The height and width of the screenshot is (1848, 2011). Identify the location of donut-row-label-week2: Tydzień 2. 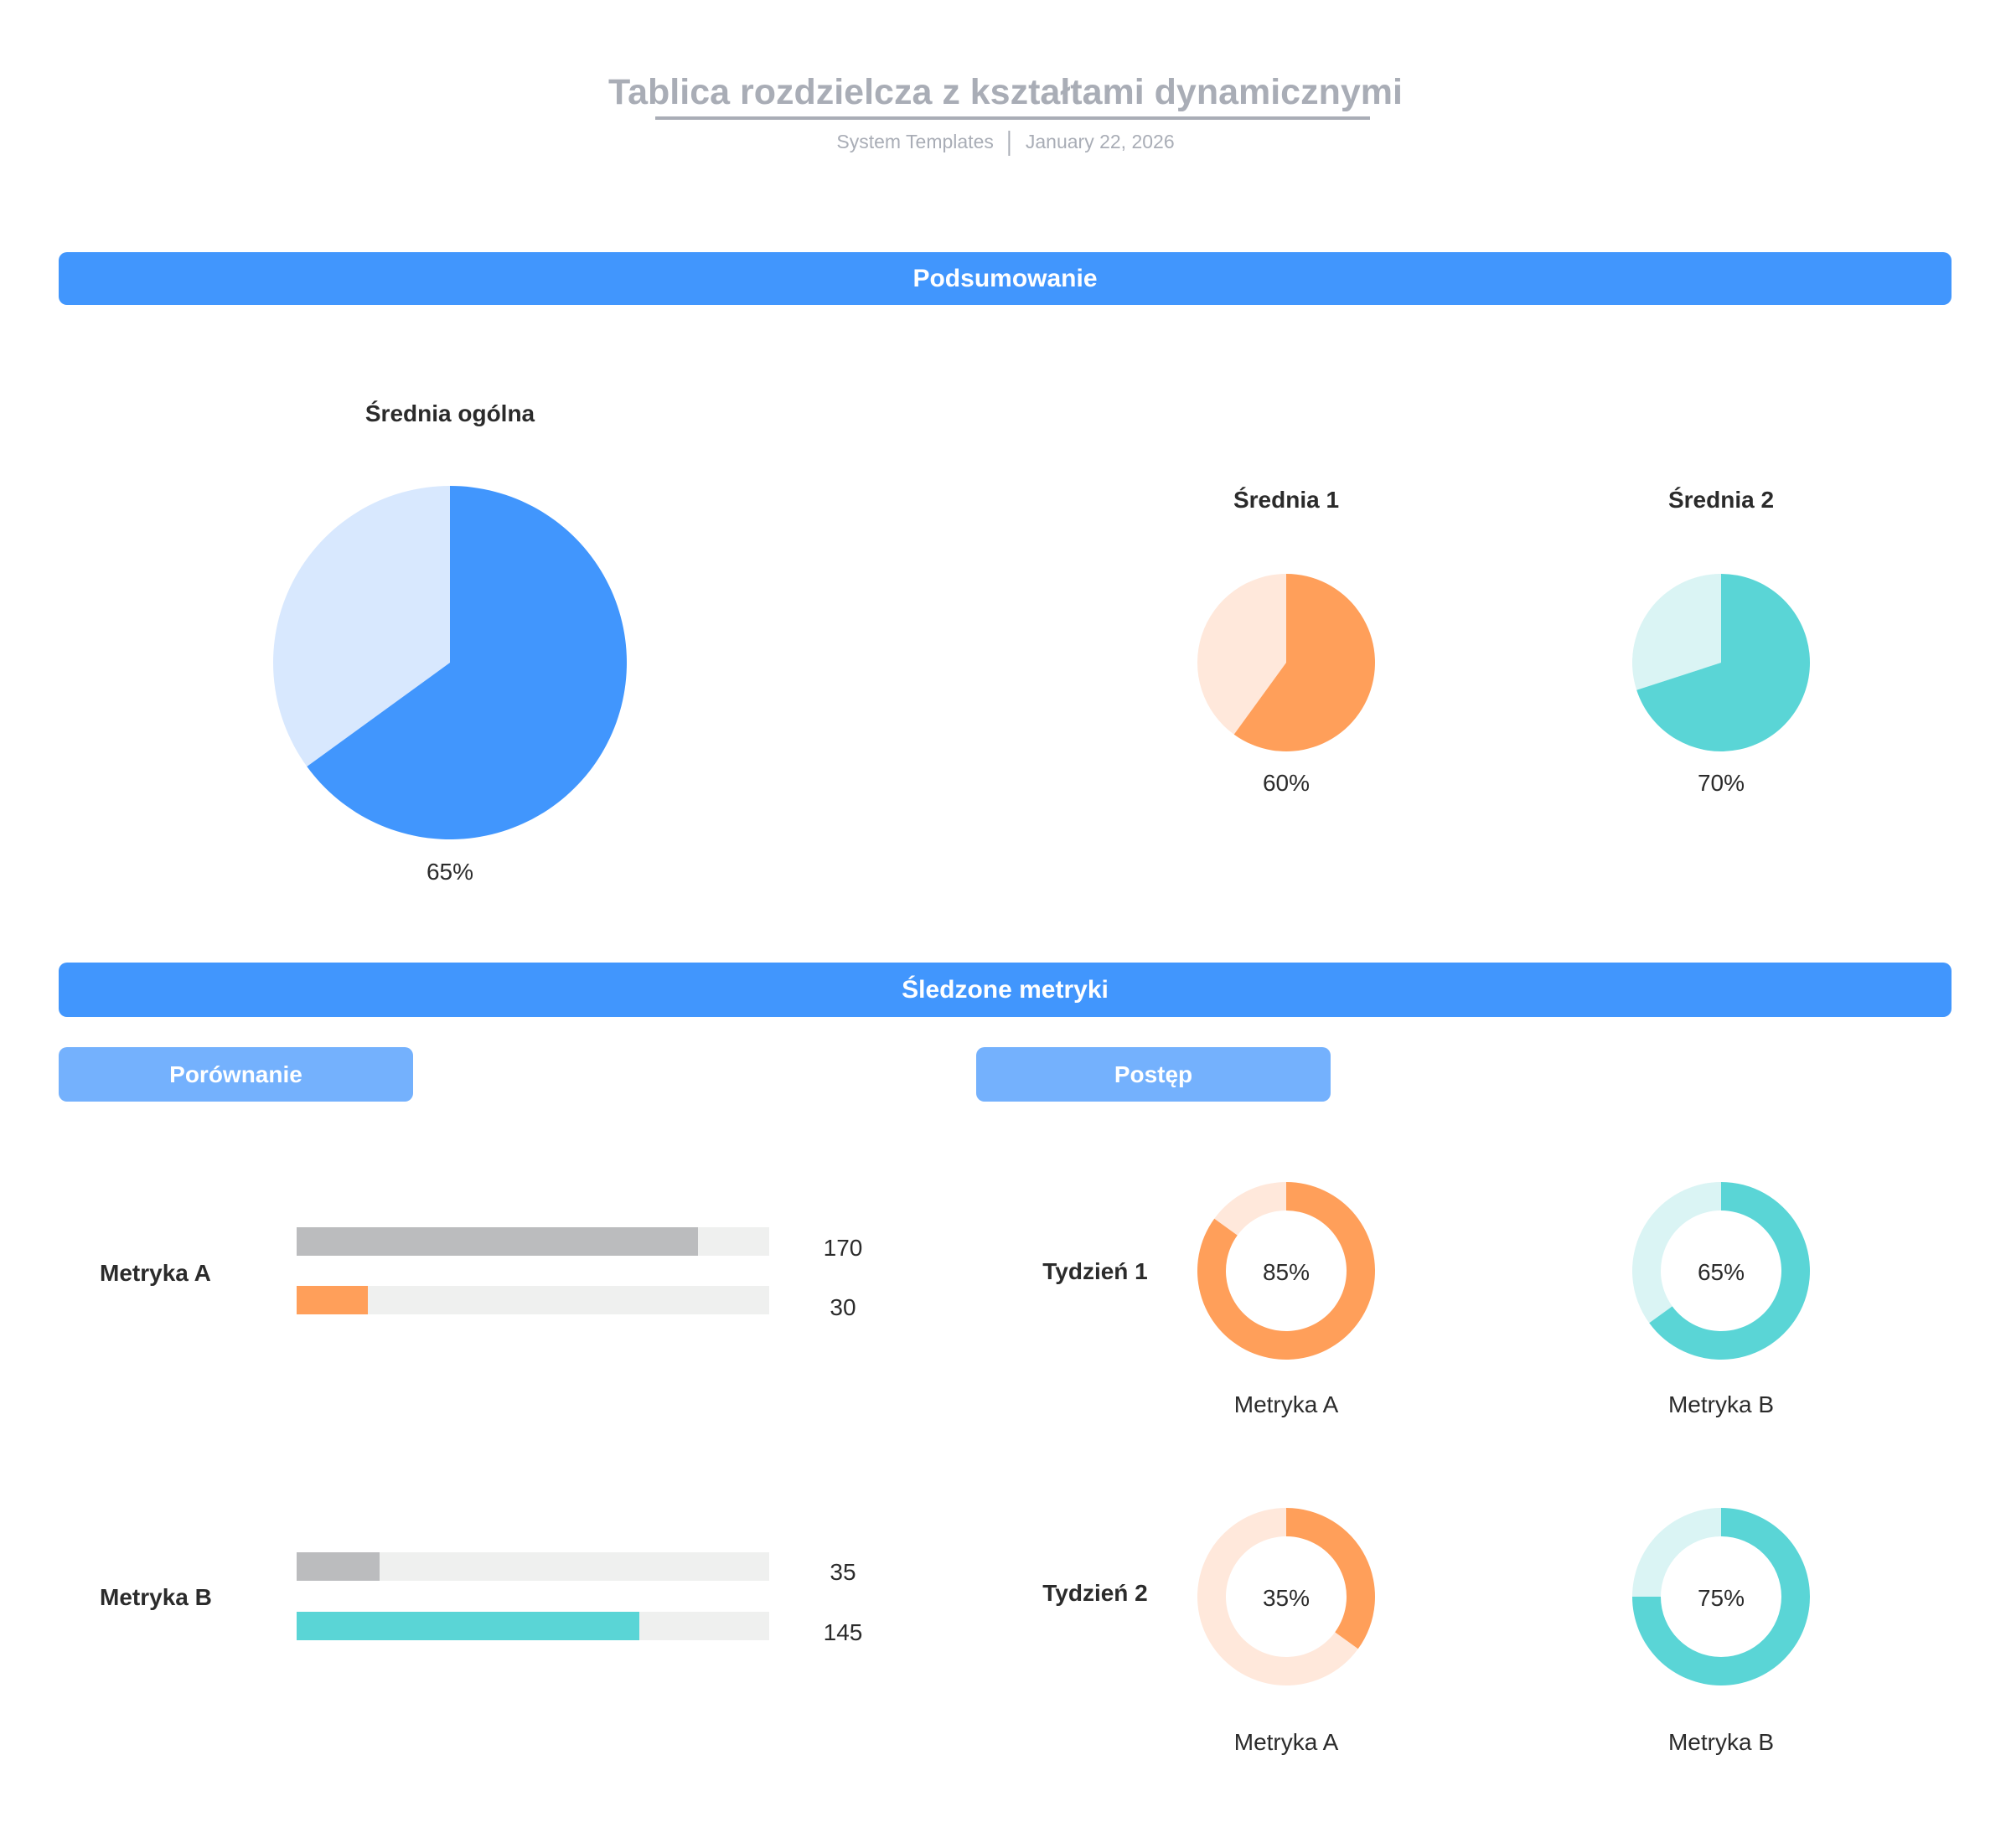
(1095, 1593).